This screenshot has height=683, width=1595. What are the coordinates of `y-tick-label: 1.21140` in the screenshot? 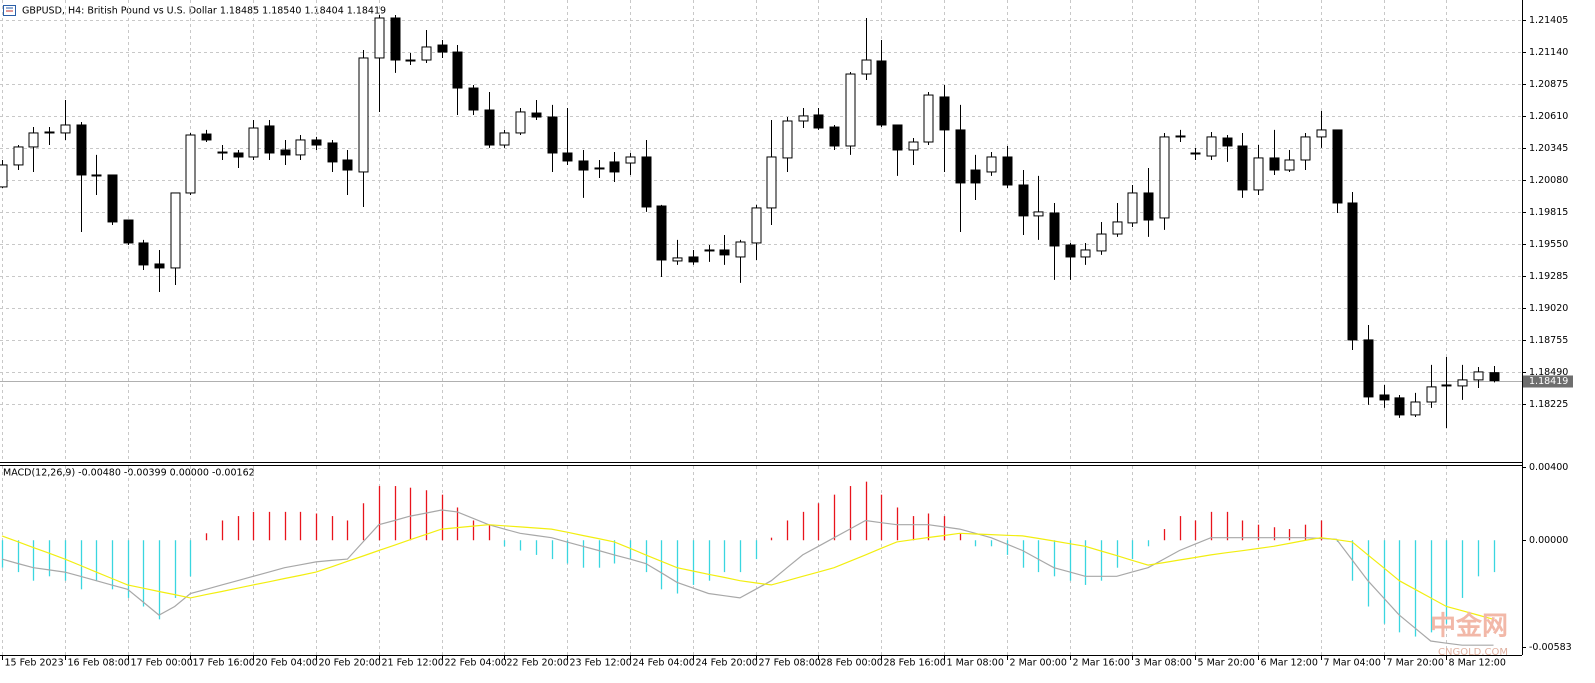 It's located at (1548, 52).